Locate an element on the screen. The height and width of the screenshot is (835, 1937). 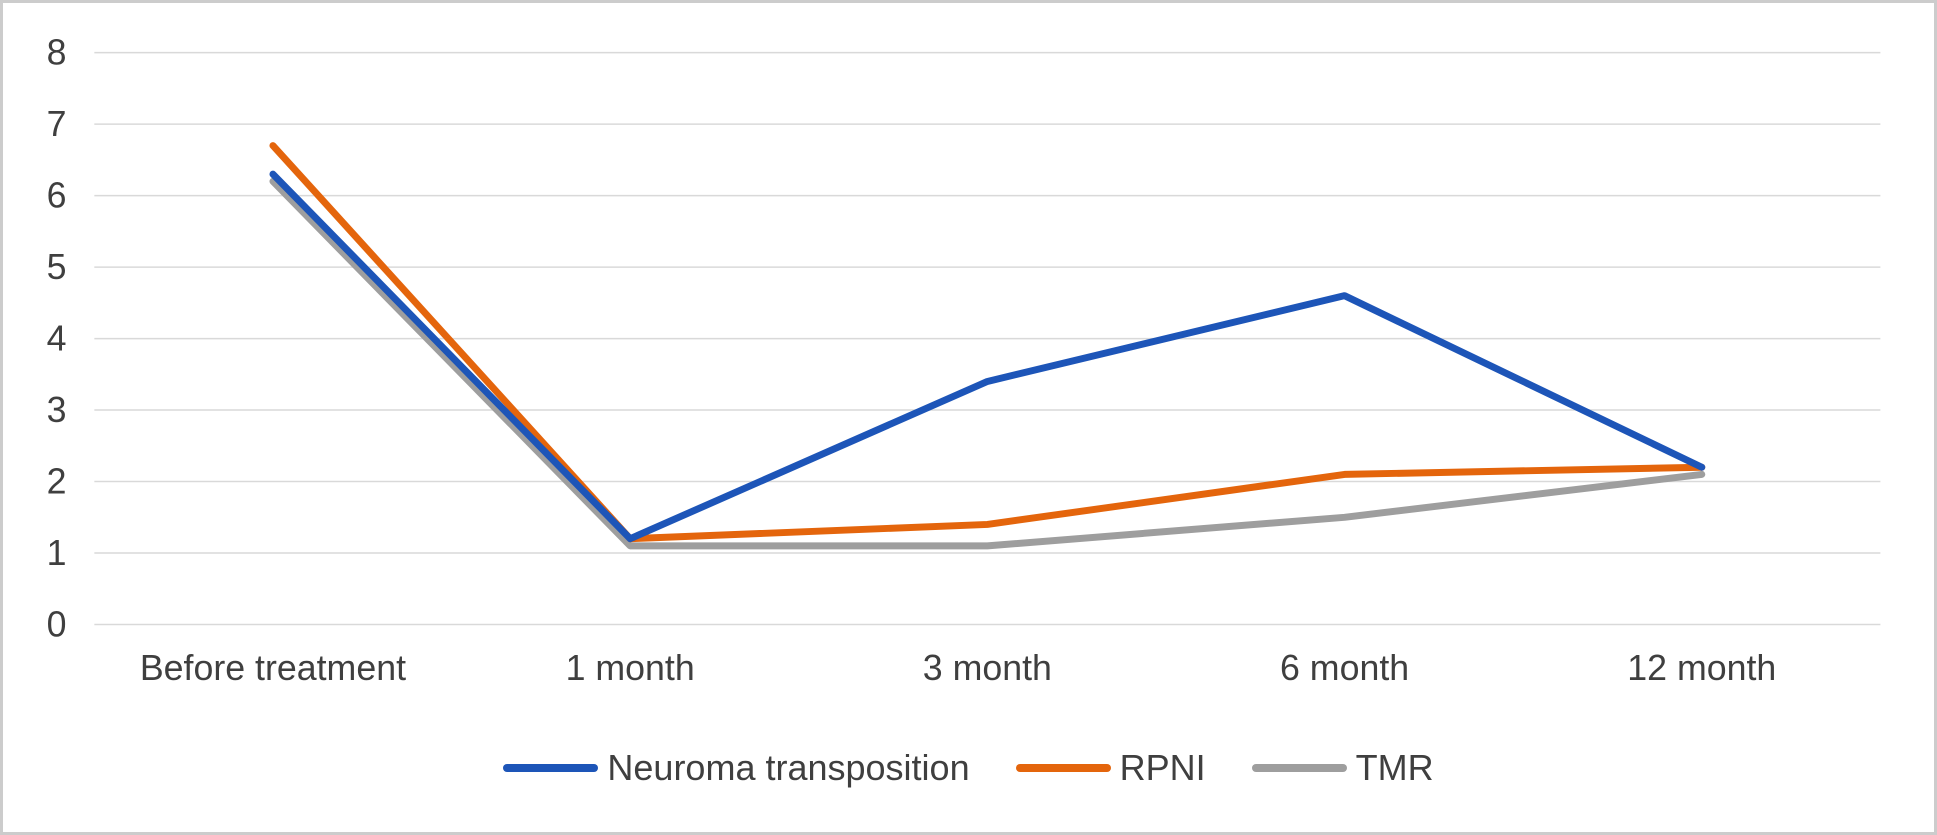
y-tick-label-5: 5 is located at coordinates (57, 267).